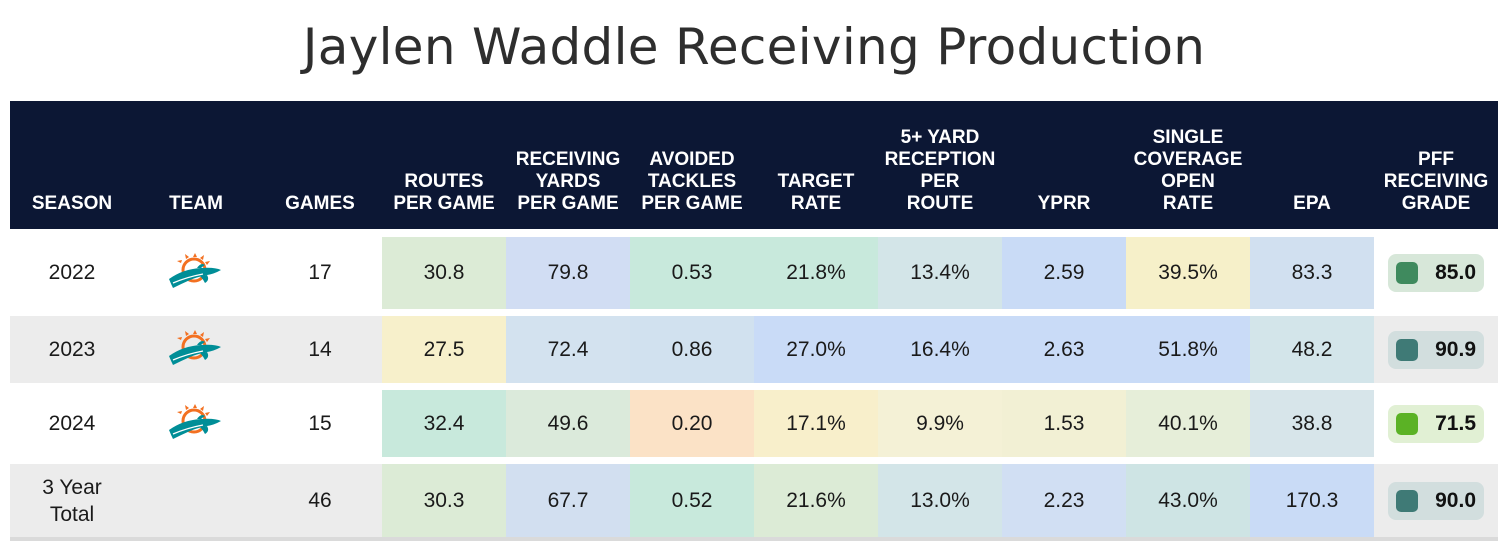 Image resolution: width=1508 pixels, height=541 pixels. What do you see at coordinates (940, 348) in the screenshot?
I see `five-plus-yard-cell: 16.4%` at bounding box center [940, 348].